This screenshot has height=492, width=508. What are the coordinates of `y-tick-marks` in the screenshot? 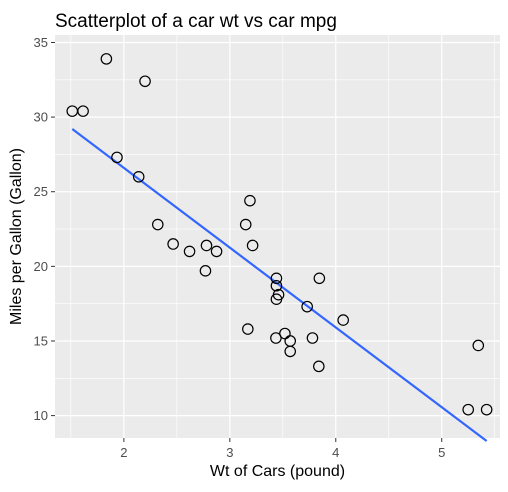 It's located at (53, 229).